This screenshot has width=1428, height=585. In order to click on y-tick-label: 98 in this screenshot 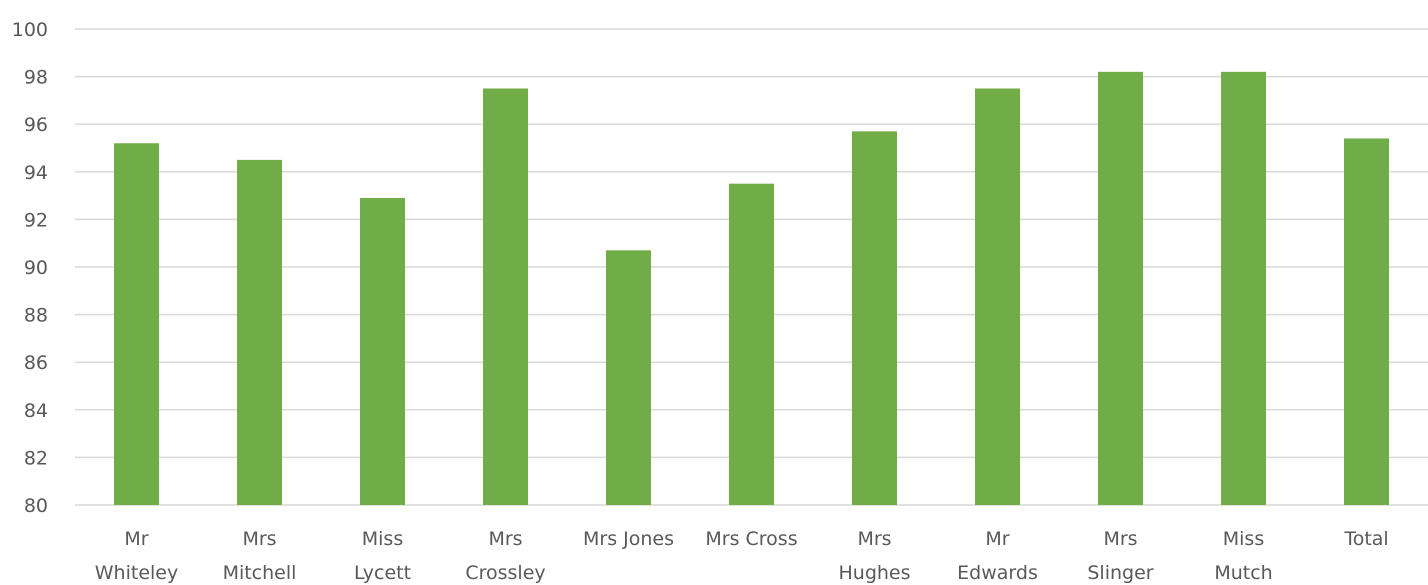, I will do `click(36, 78)`.